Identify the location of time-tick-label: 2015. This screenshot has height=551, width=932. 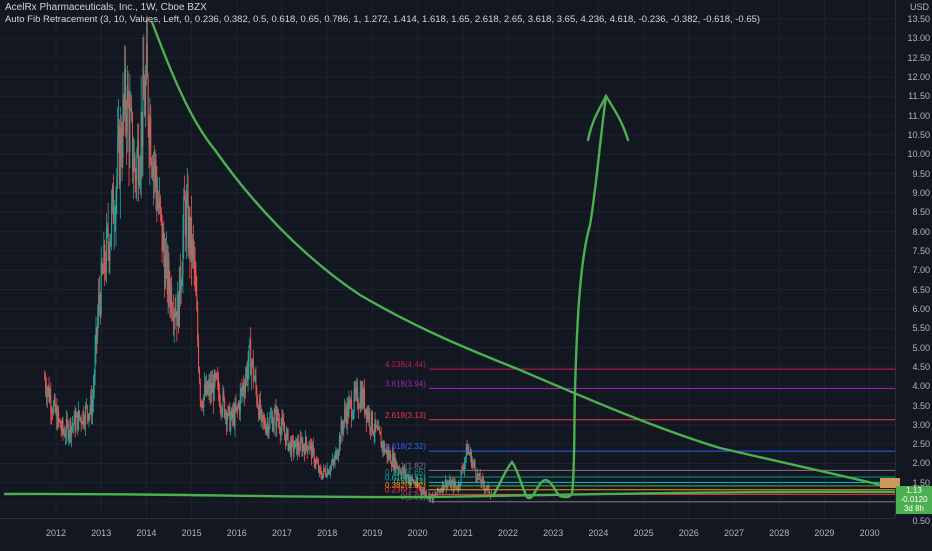
(191, 533).